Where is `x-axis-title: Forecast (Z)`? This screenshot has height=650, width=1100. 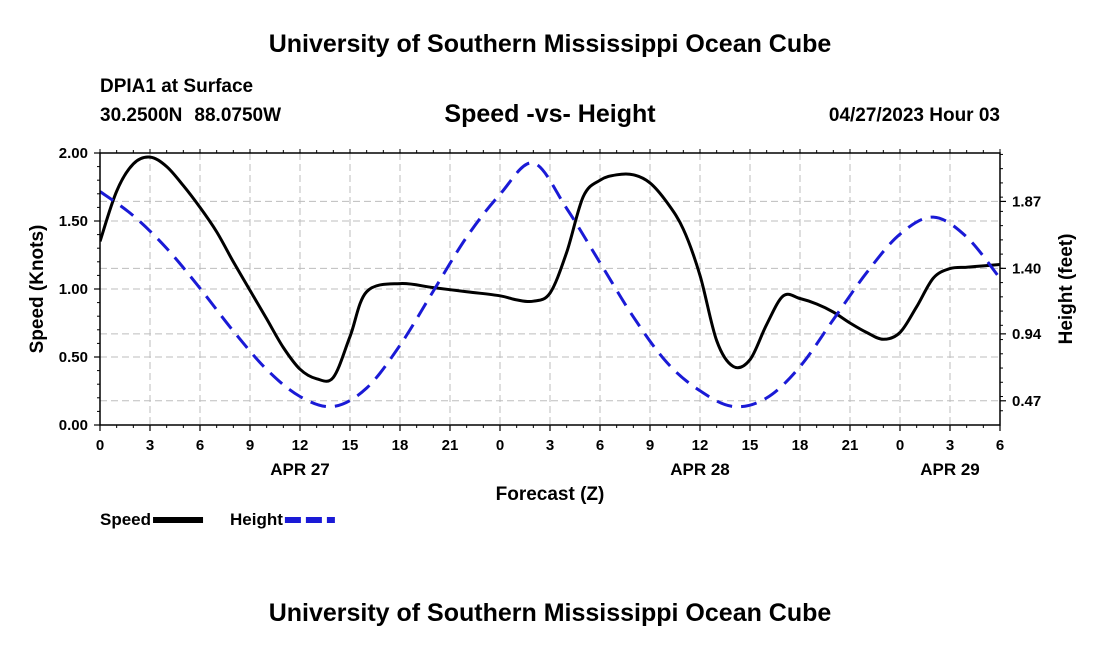
x-axis-title: Forecast (Z) is located at coordinates (550, 494).